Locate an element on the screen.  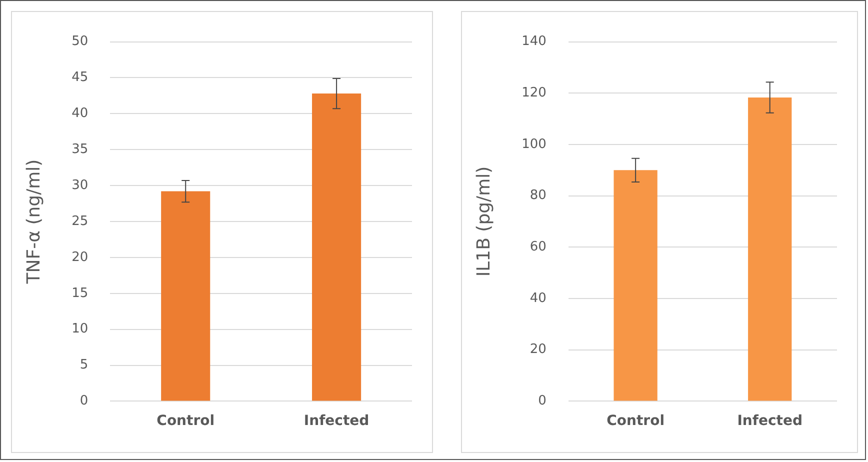
y-tick-label: 45 is located at coordinates (80, 78).